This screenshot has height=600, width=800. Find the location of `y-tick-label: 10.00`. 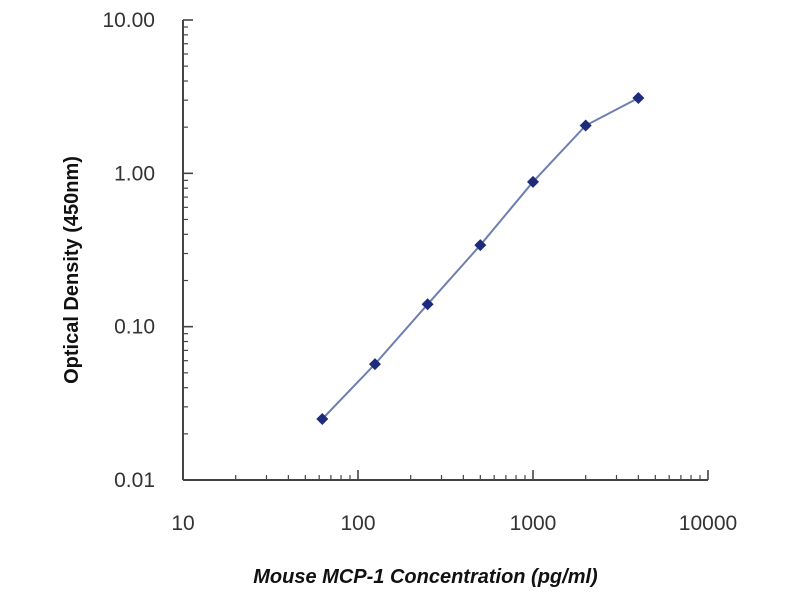

y-tick-label: 10.00 is located at coordinates (128, 20).